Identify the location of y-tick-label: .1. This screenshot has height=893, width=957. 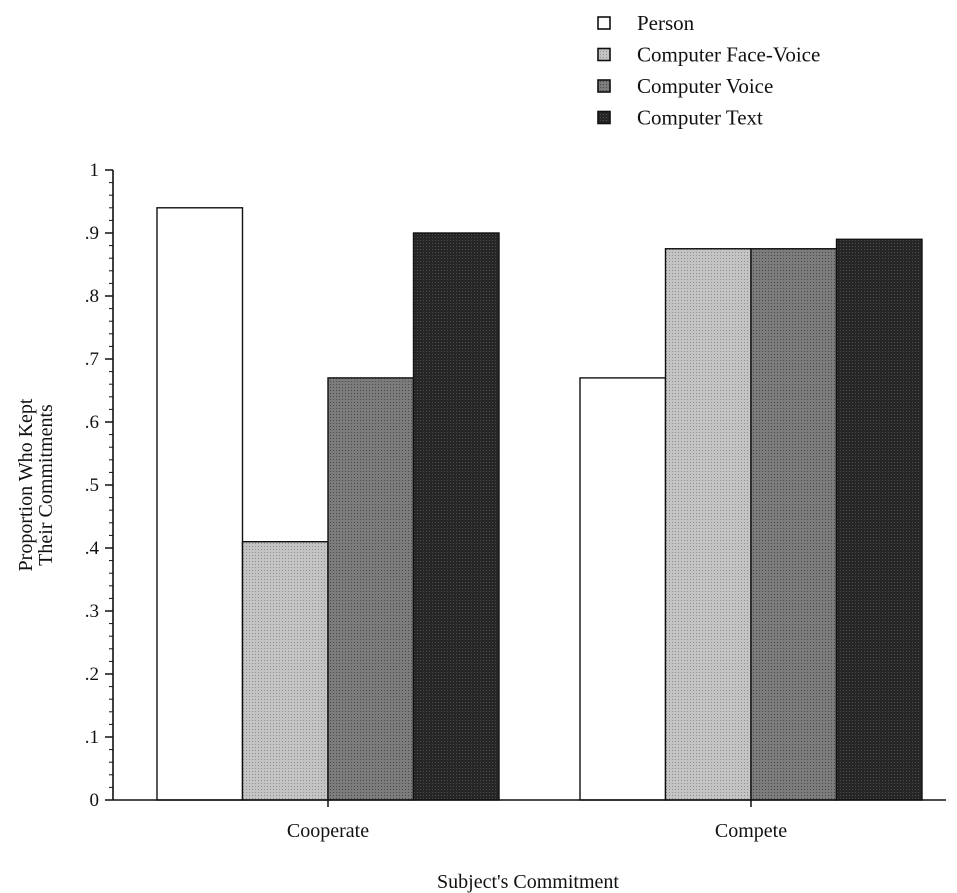
(92, 737).